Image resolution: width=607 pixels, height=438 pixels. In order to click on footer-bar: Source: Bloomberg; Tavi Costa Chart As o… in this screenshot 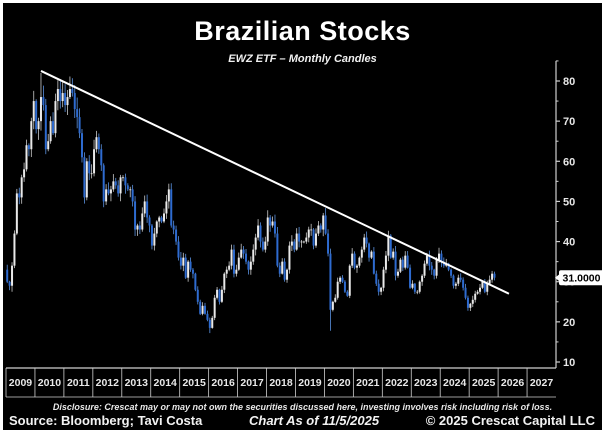, I will do `click(302, 420)`.